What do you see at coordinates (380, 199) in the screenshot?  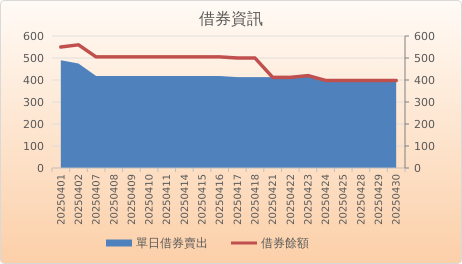 I see `x-tick-label: 20250429` at bounding box center [380, 199].